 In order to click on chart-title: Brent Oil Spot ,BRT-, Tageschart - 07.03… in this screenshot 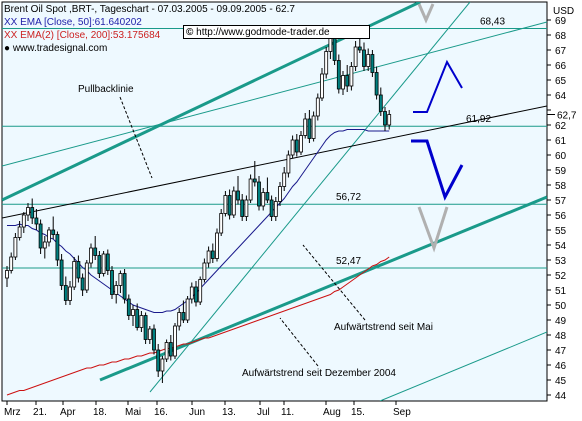, I will do `click(149, 9)`.